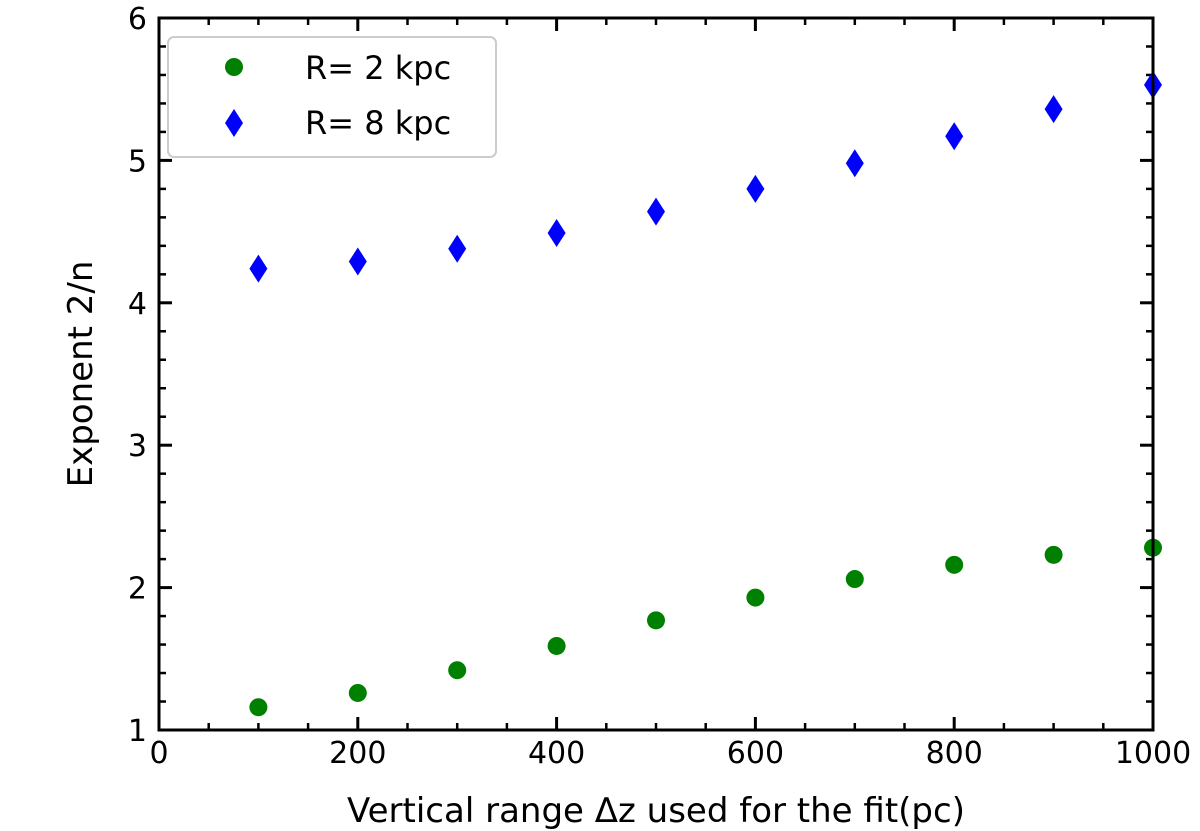  Describe the element at coordinates (954, 753) in the screenshot. I see `x-tick-label: 800` at that location.